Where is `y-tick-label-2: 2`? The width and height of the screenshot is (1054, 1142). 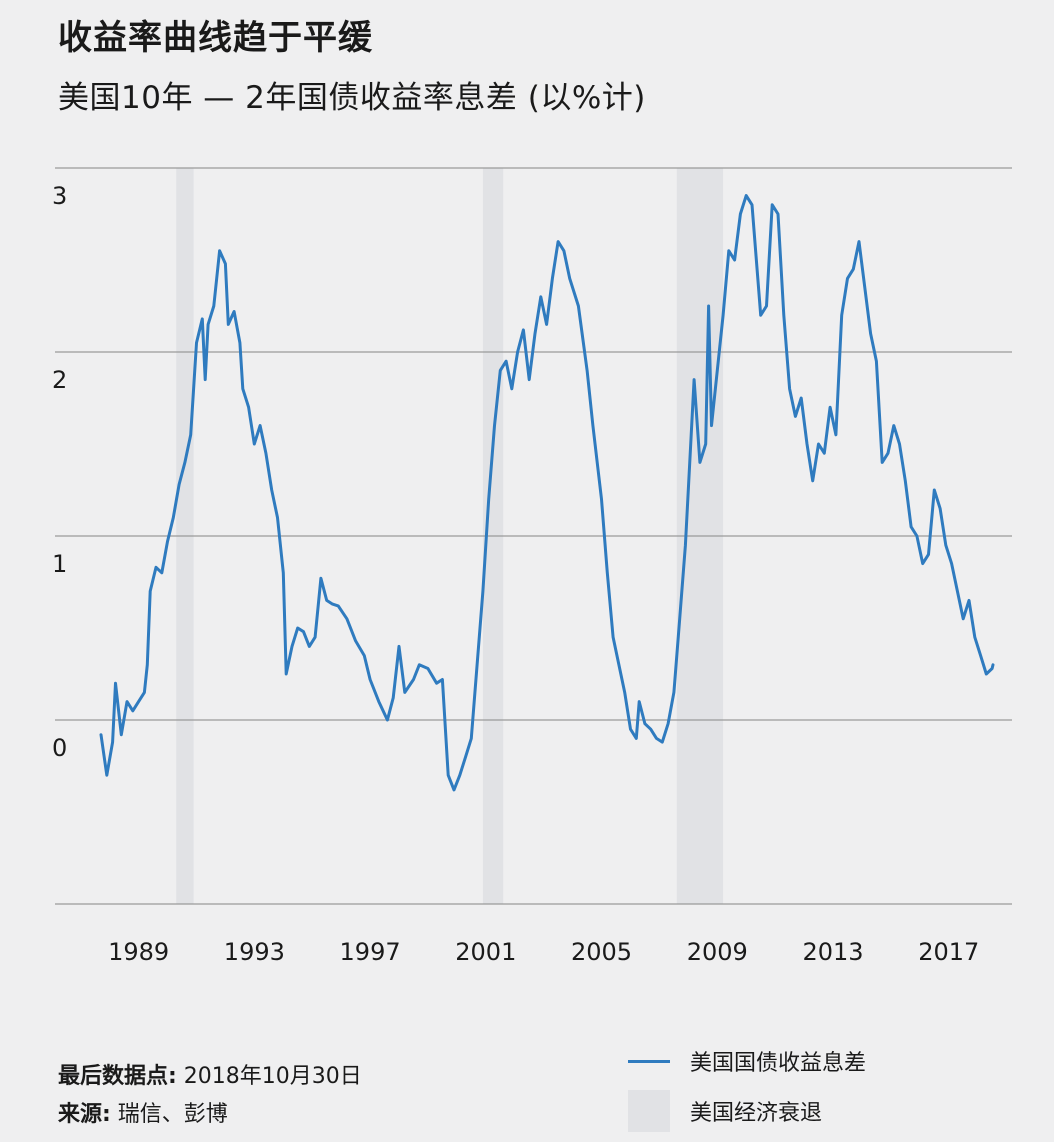 y-tick-label-2: 2 is located at coordinates (59, 380).